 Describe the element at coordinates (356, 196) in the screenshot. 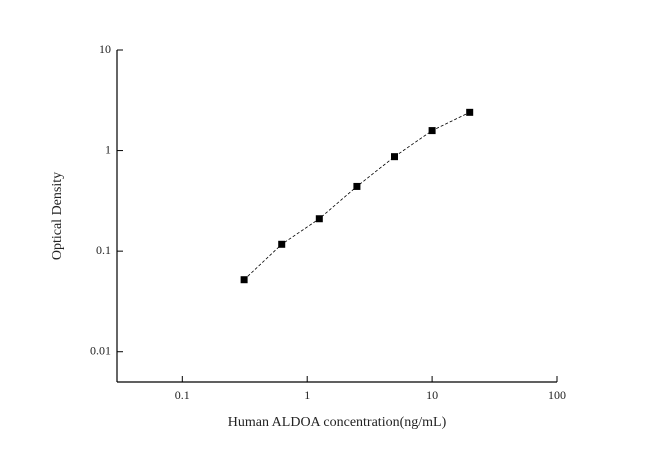

I see `fit-line` at that location.